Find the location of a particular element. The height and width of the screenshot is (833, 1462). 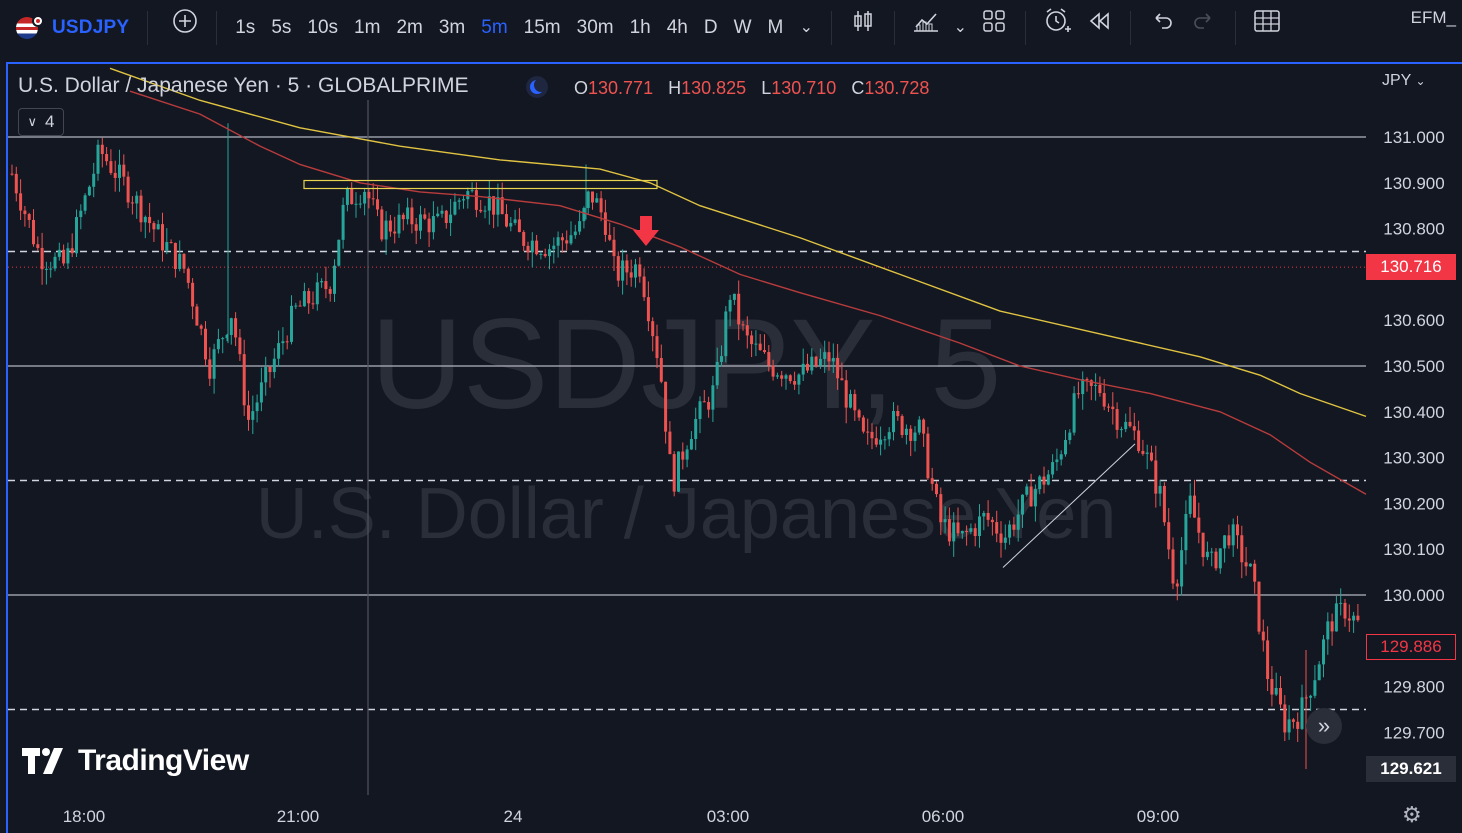

watermark-description: U.S. Dollar / Japanese Yen is located at coordinates (686, 514).